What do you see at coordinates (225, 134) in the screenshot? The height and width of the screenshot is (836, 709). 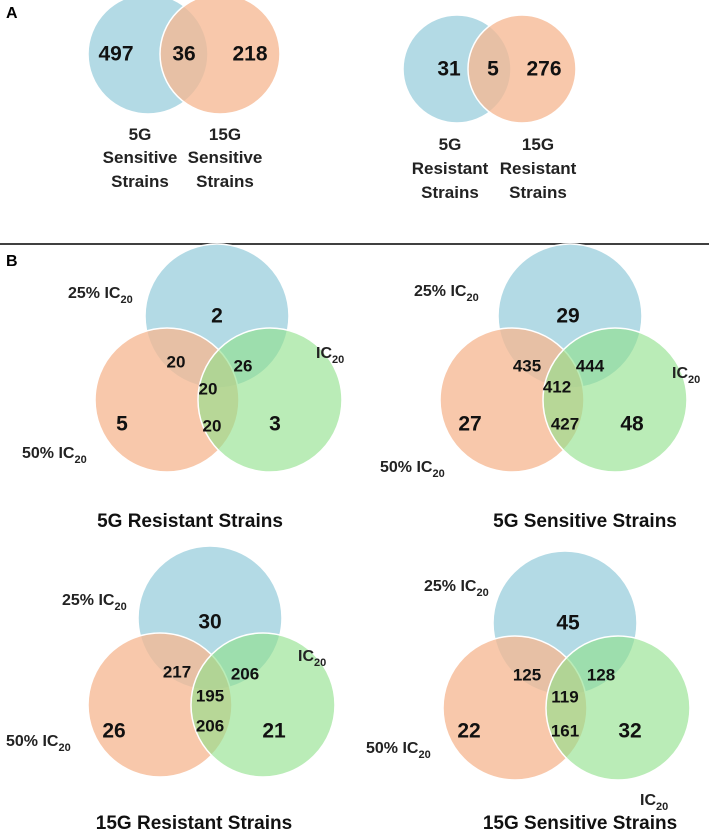 I see `label-15g-sensitive-line1: 15G` at bounding box center [225, 134].